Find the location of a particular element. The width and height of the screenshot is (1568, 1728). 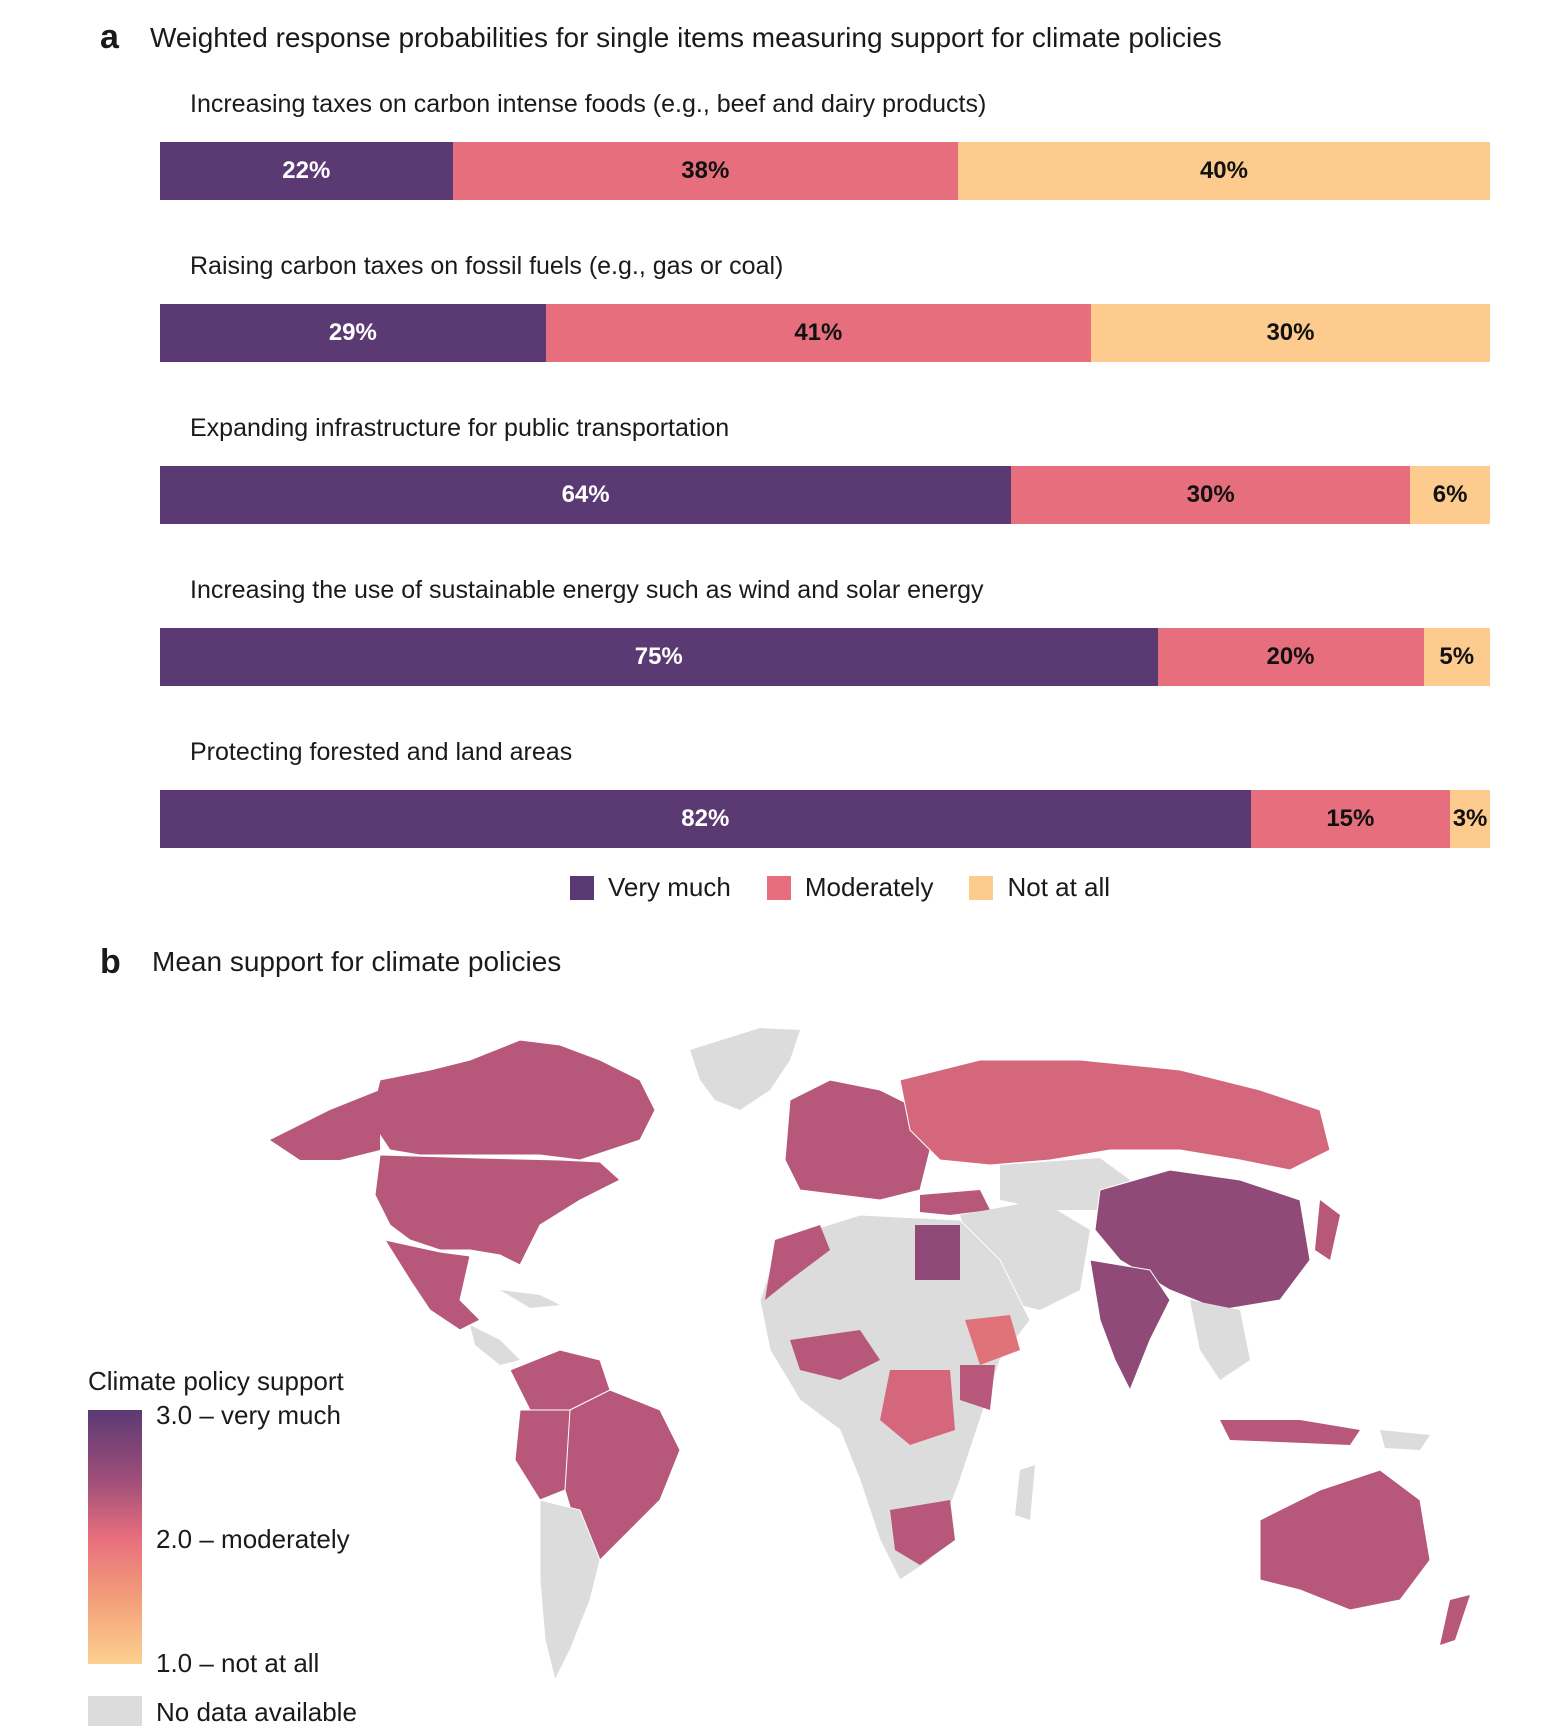

chart-legend: Very much Moderately Not at all is located at coordinates (858, 887).